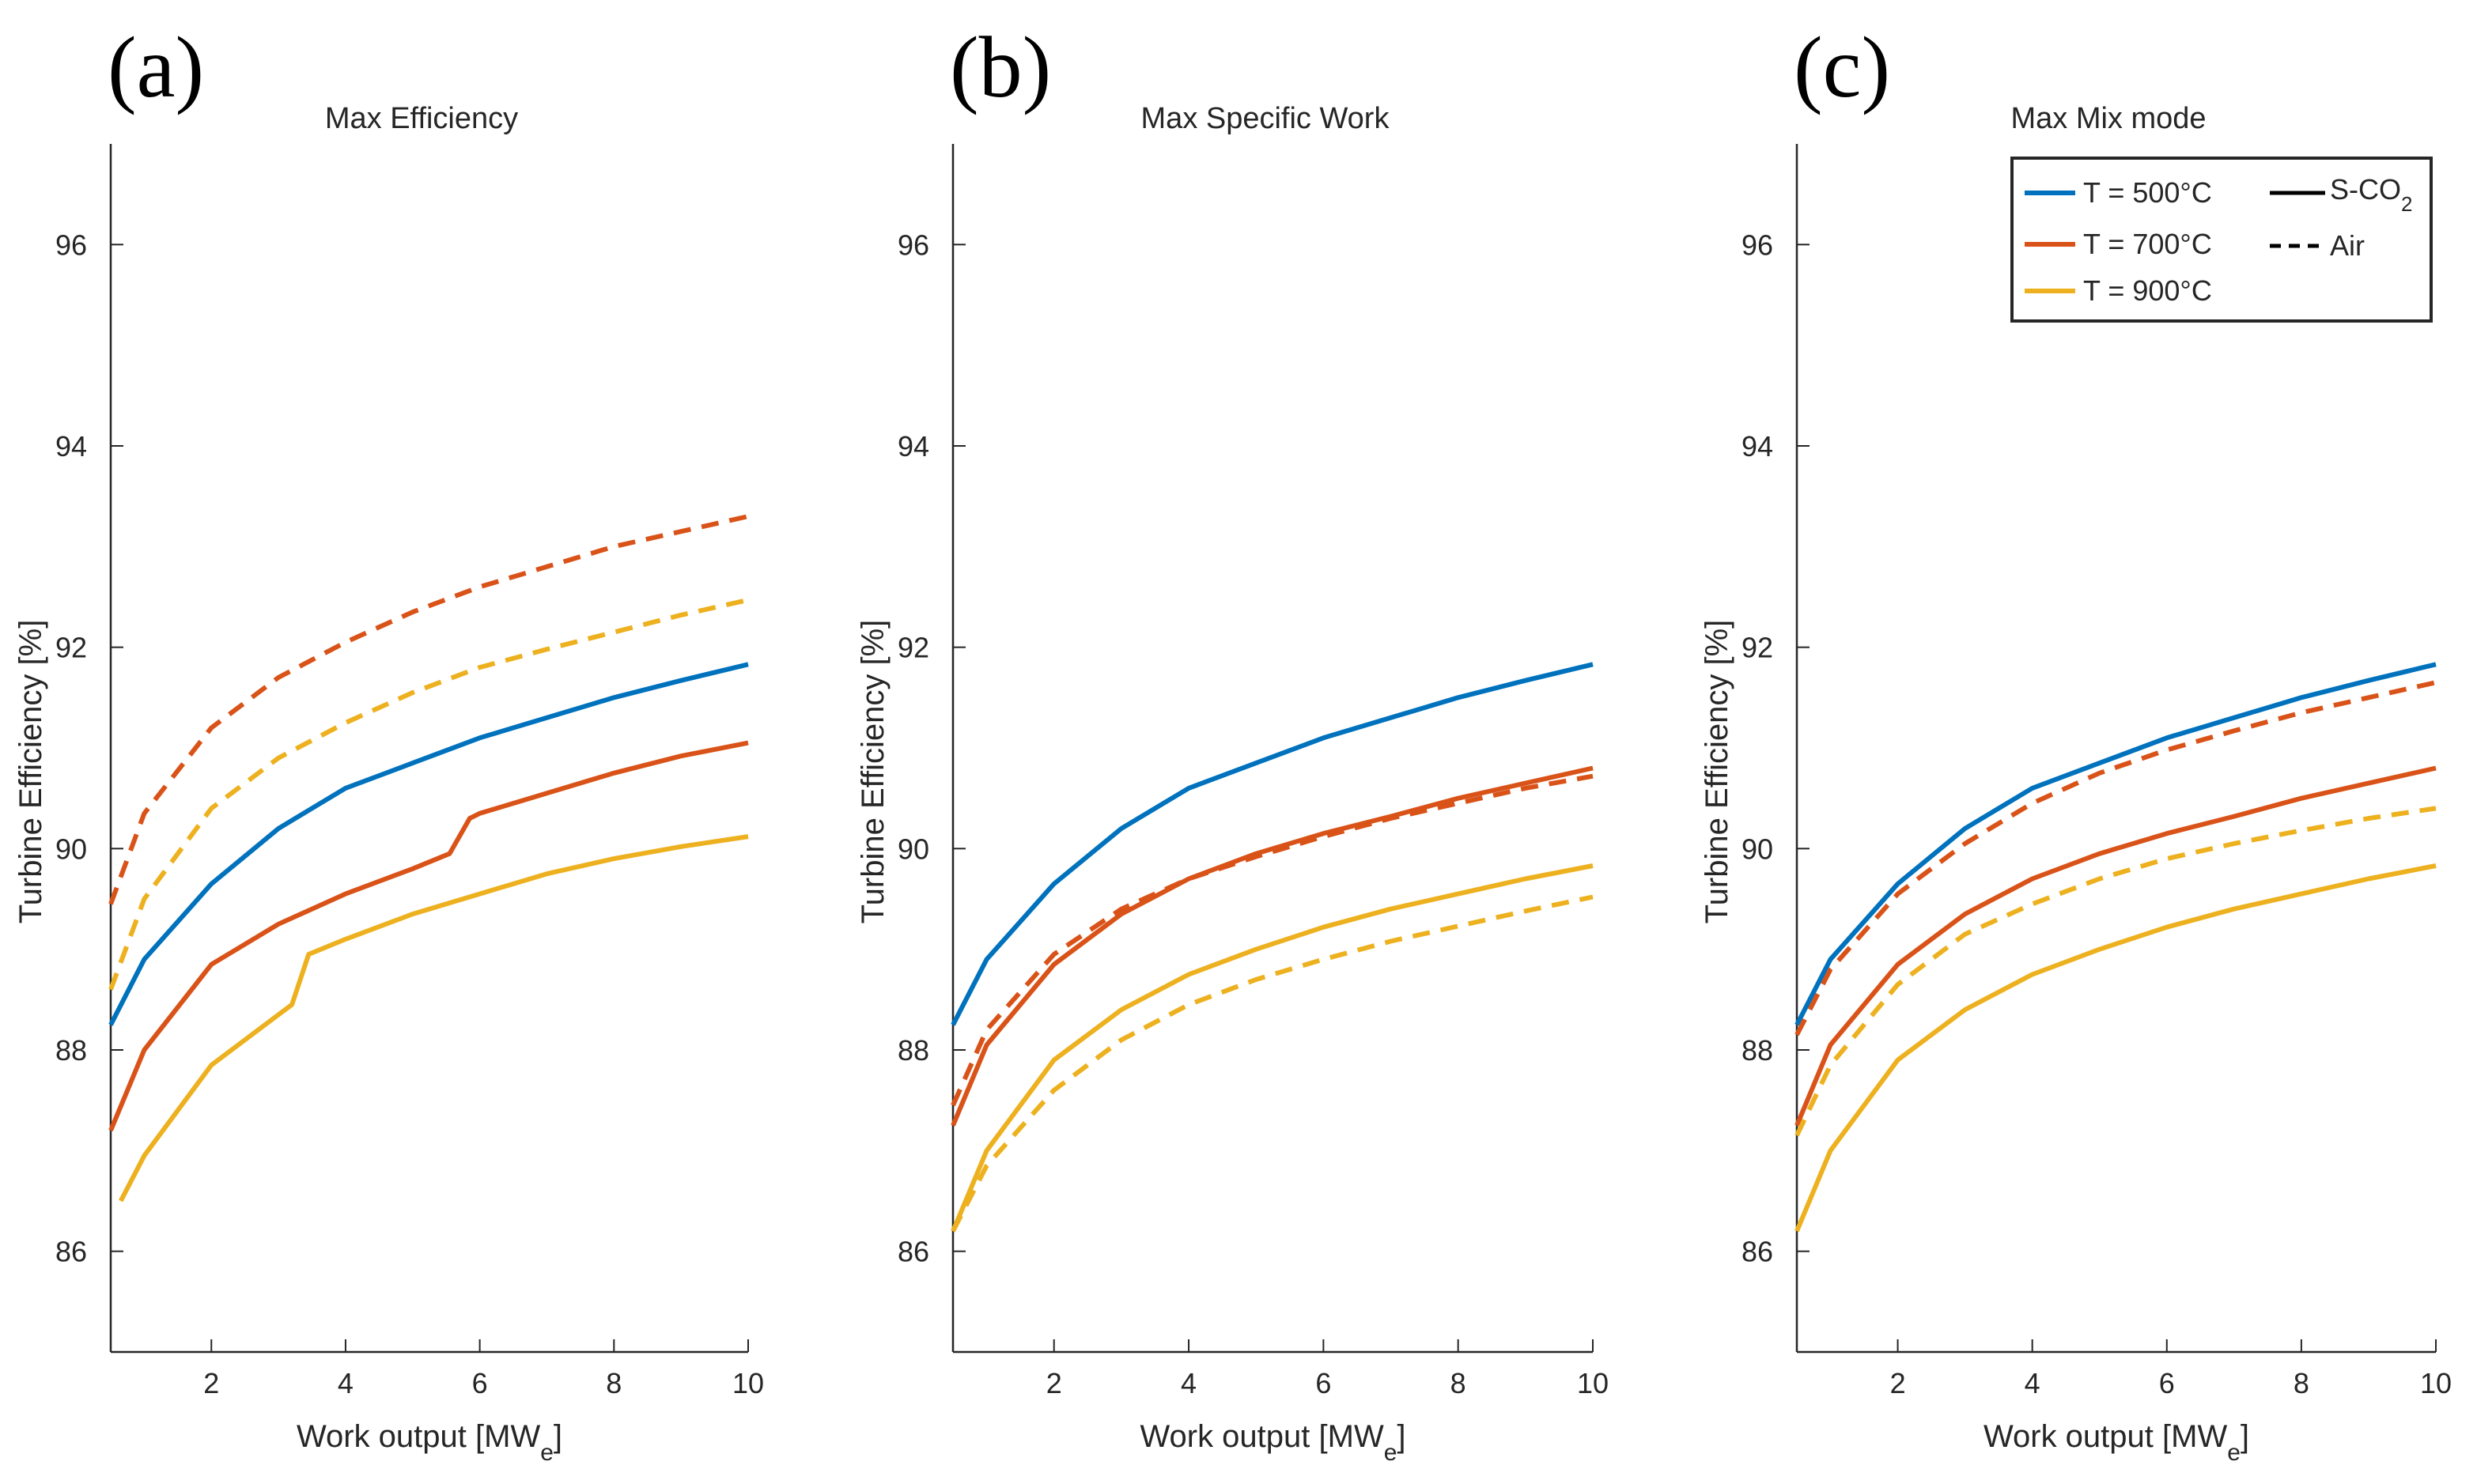 This screenshot has width=2477, height=1484. Describe the element at coordinates (1000, 67) in the screenshot. I see `panel-label: (b)` at that location.